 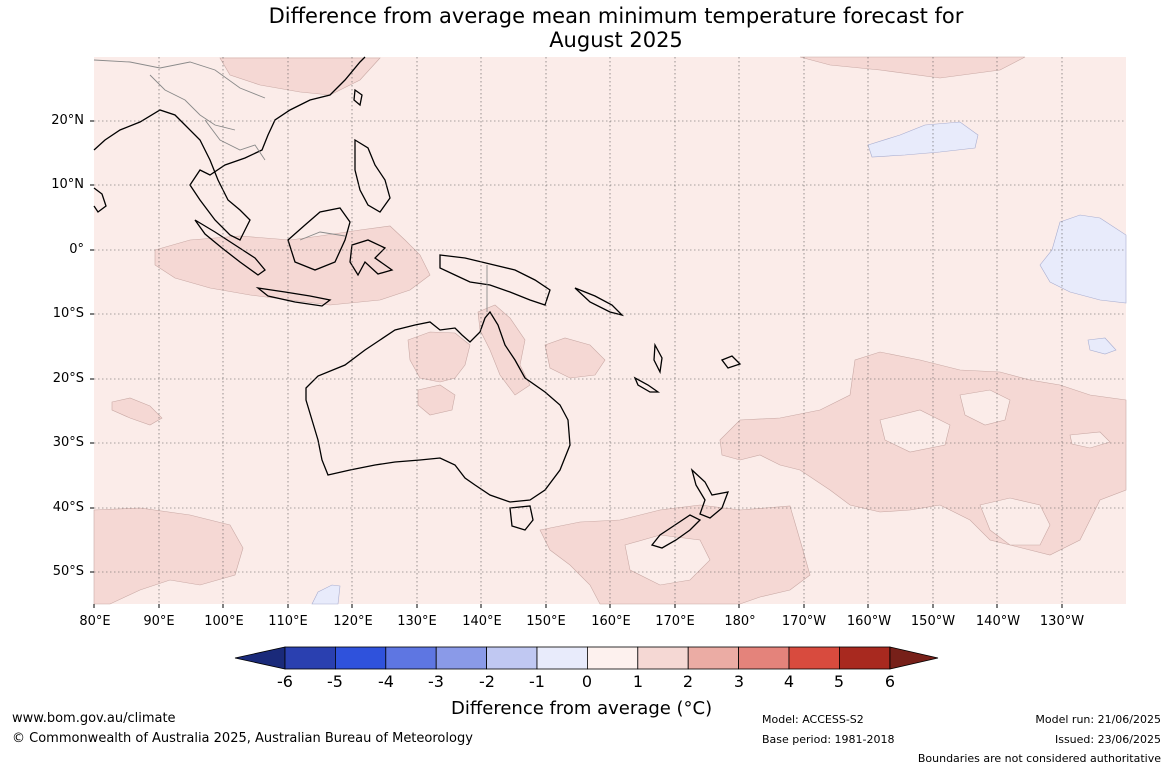 I want to click on colorbar-bin--2, so click(x=512, y=658).